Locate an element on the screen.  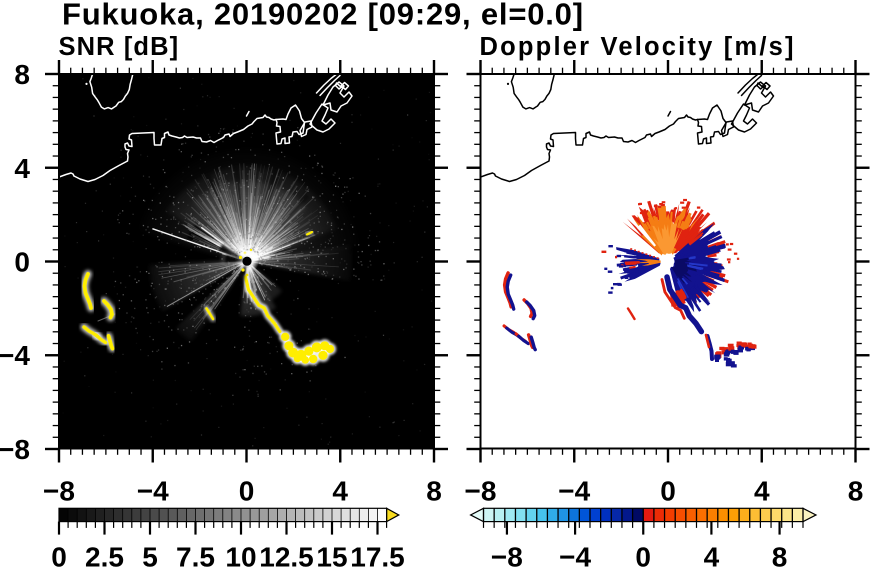
svg-text: 10 is located at coordinates (240, 556).